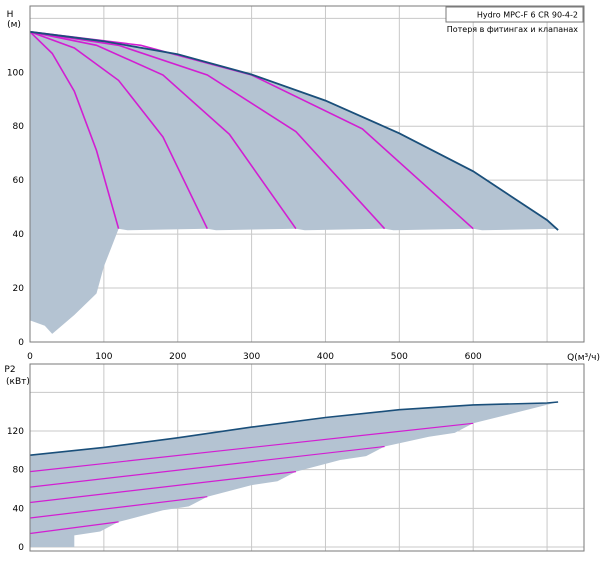 Image resolution: width=600 pixels, height=582 pixels. I want to click on power-envelope-curve, so click(294, 428).